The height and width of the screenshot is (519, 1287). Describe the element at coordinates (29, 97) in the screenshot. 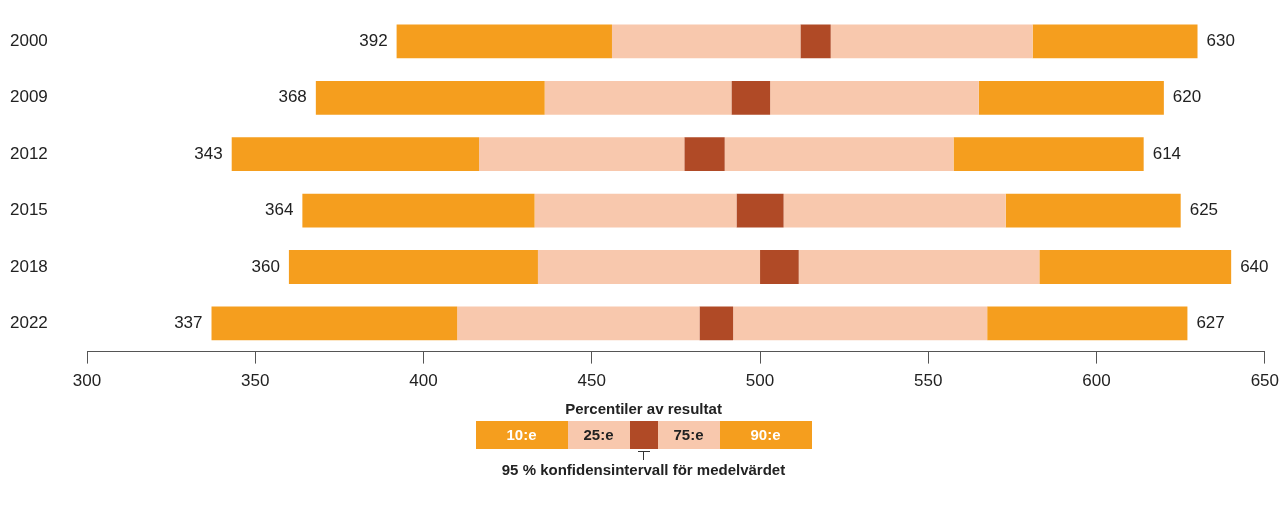

I see `y-tick-label: 2009` at that location.